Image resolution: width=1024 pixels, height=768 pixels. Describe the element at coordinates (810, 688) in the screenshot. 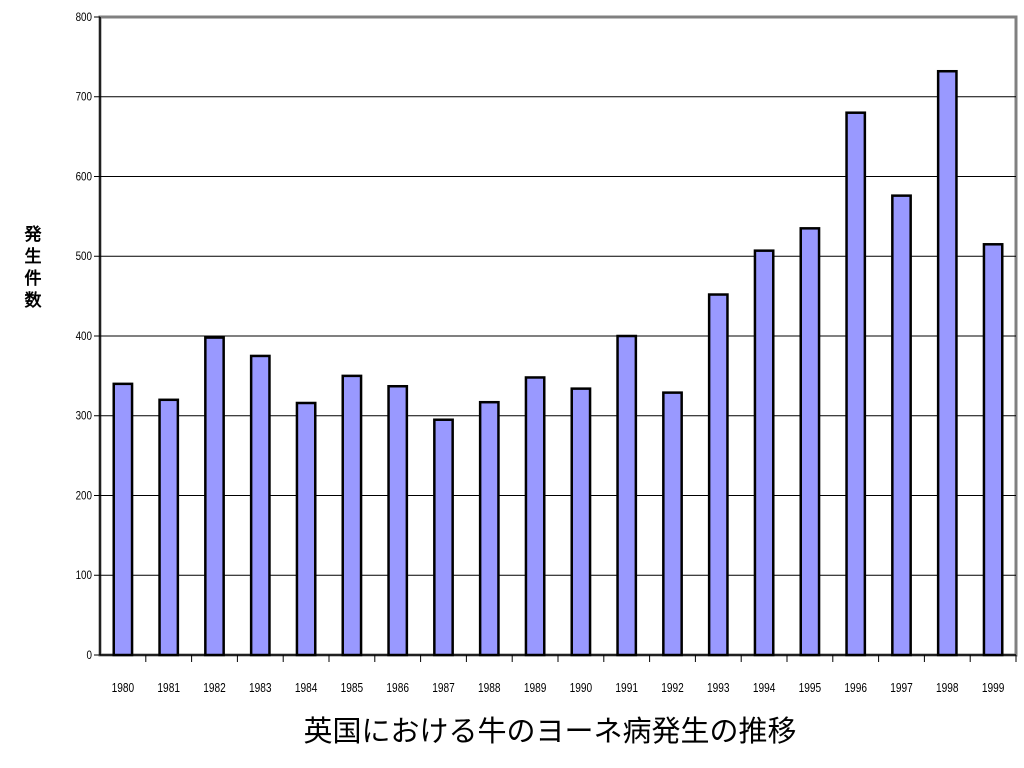

I see `x-tick-label: 1995` at that location.